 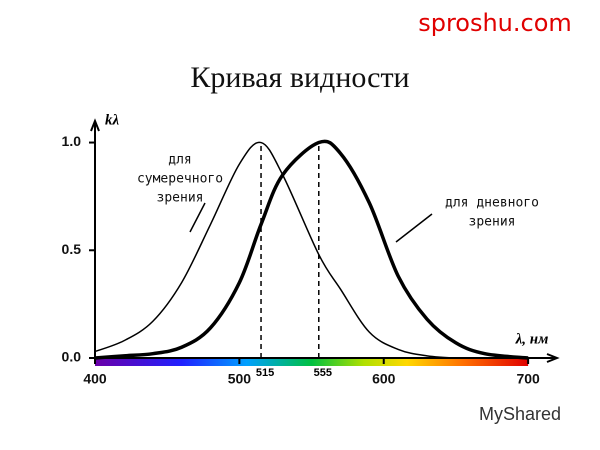 I want to click on y-arrow, so click(x=95, y=125).